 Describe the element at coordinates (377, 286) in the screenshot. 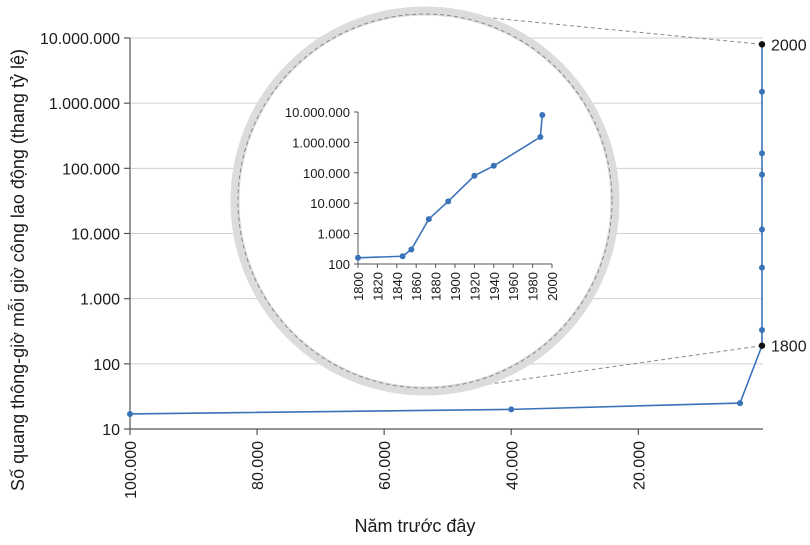

I see `inset-x-tick-label: 1820` at that location.